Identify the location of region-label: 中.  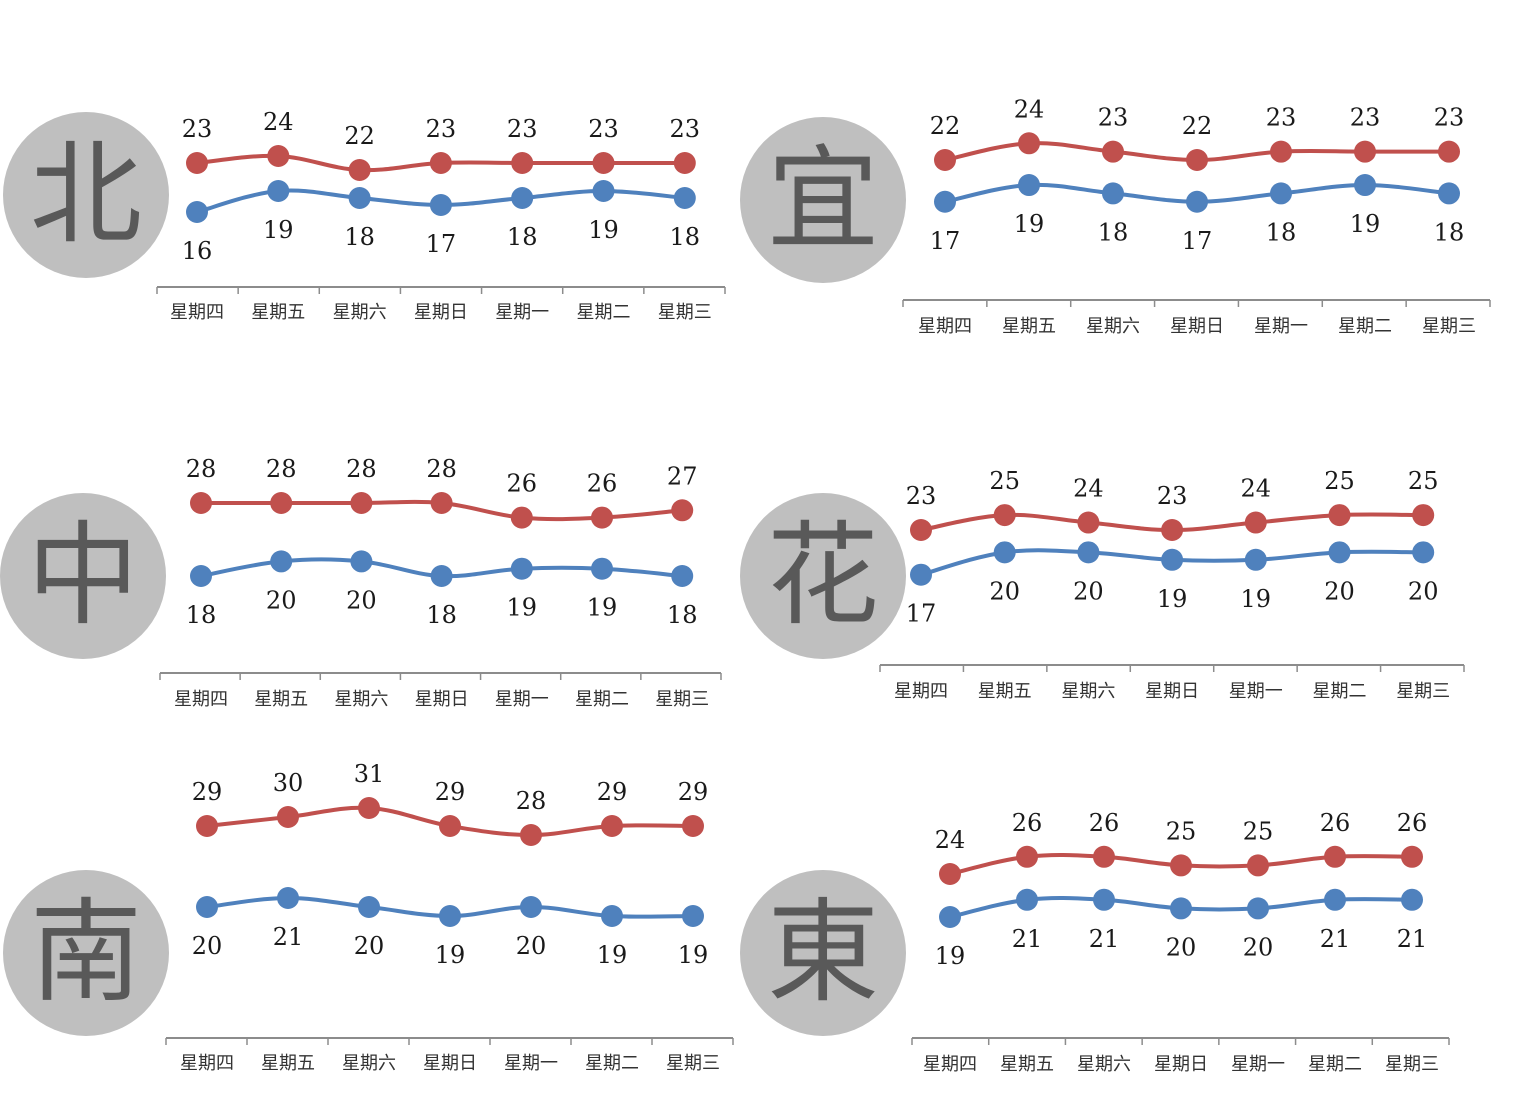
(83, 576).